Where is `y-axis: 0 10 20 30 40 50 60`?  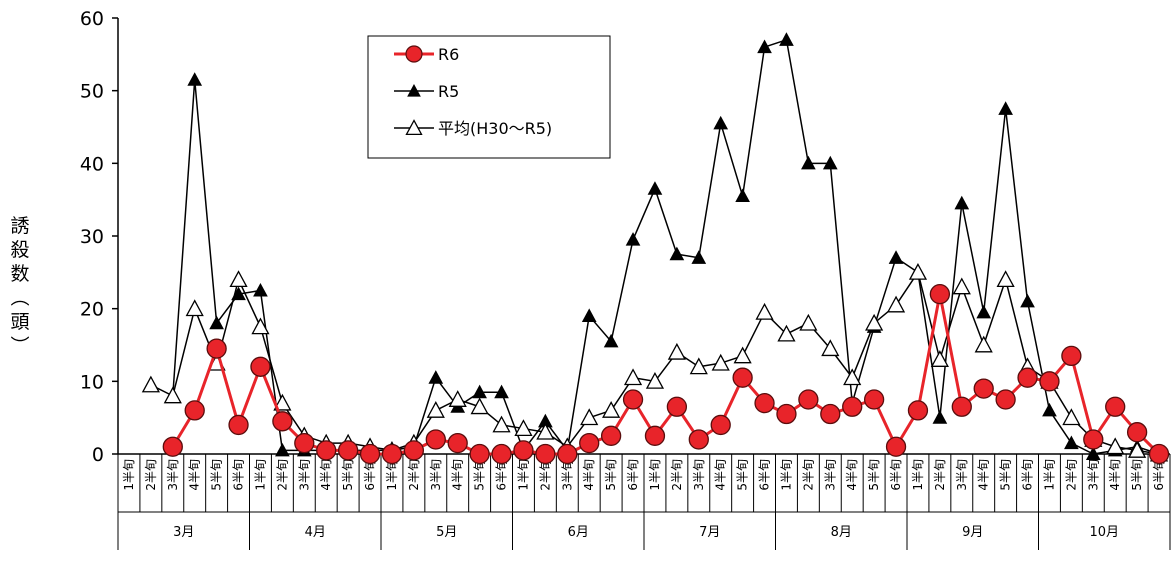
y-axis: 0 10 20 30 40 50 60 is located at coordinates (99, 237).